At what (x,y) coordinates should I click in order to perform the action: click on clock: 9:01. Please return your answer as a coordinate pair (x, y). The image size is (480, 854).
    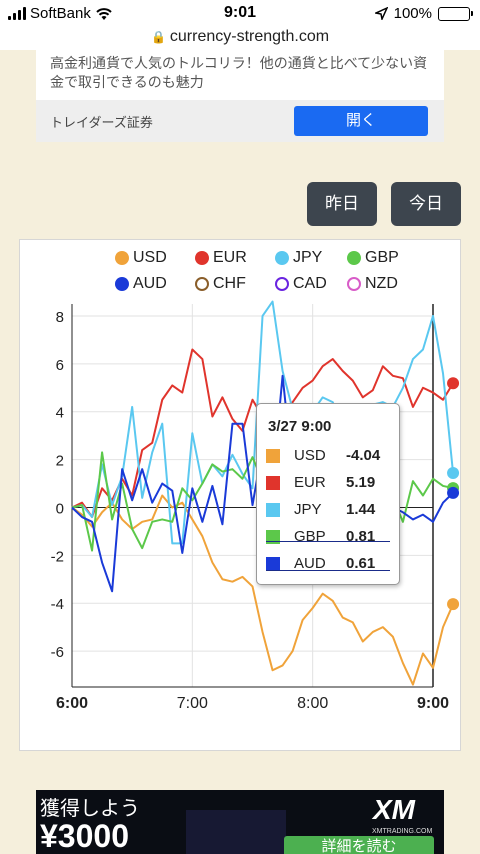
    Looking at the image, I should click on (240, 12).